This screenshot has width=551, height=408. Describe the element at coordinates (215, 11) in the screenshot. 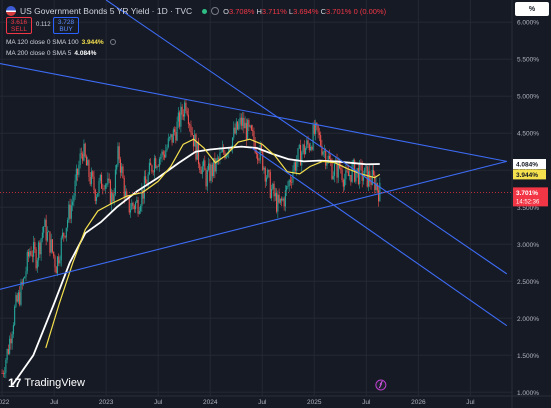

I see `alert-icon` at that location.